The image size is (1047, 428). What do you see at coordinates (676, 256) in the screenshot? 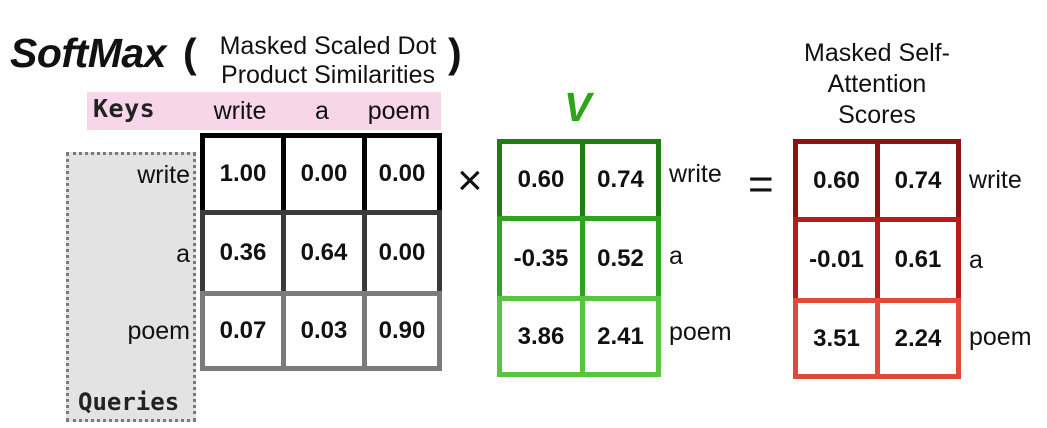
I see `v-row-label-a: a` at bounding box center [676, 256].